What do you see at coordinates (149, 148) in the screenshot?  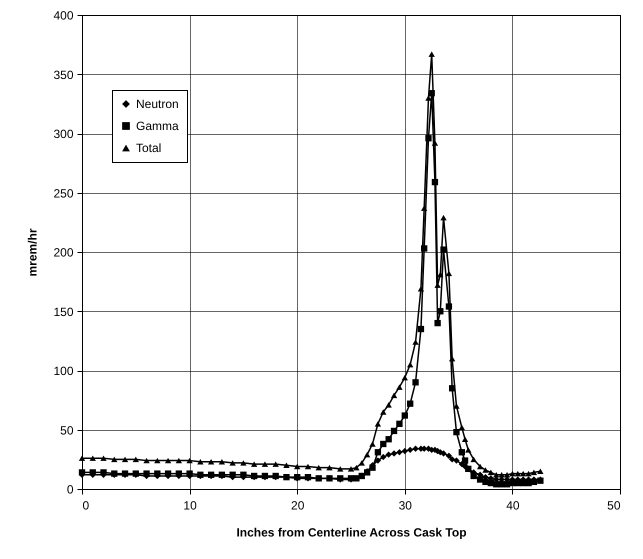 I see `legend-label: Total` at bounding box center [149, 148].